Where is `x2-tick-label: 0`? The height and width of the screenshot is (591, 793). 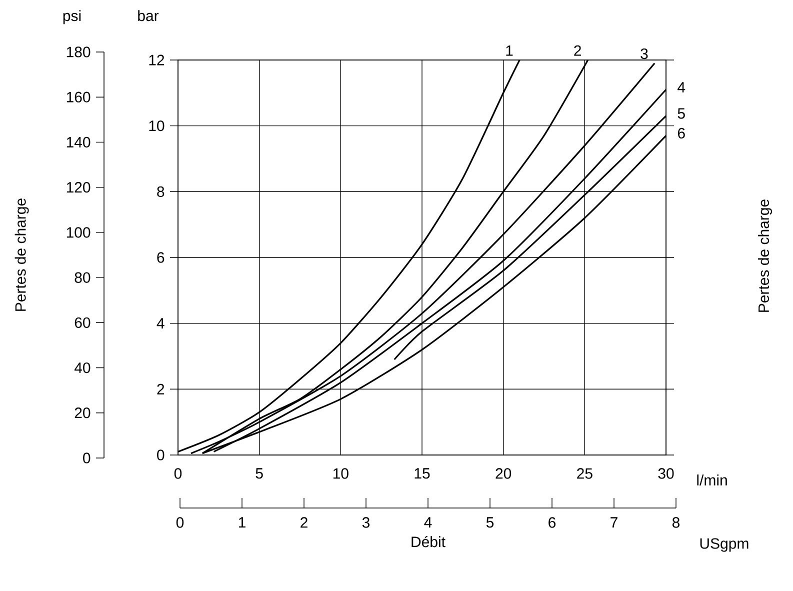 x2-tick-label: 0 is located at coordinates (180, 522).